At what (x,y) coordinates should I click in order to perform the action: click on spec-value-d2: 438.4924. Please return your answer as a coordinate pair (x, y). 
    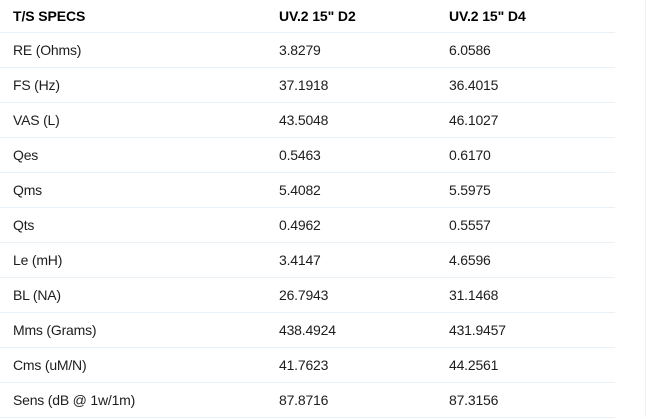
    Looking at the image, I should click on (307, 330).